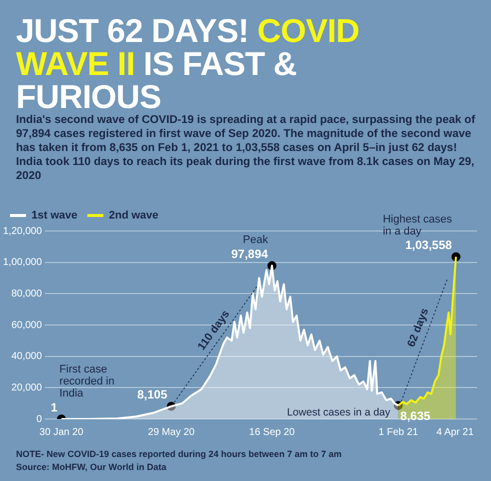  What do you see at coordinates (26, 388) in the screenshot?
I see `y-tick-label: 20,000` at bounding box center [26, 388].